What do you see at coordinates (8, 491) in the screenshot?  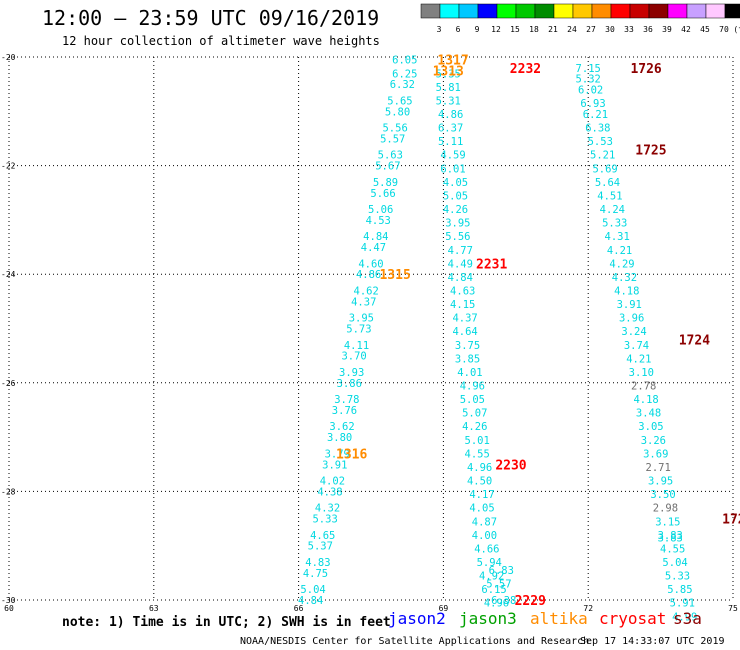 I see `y-tick-label: -28` at bounding box center [8, 491].